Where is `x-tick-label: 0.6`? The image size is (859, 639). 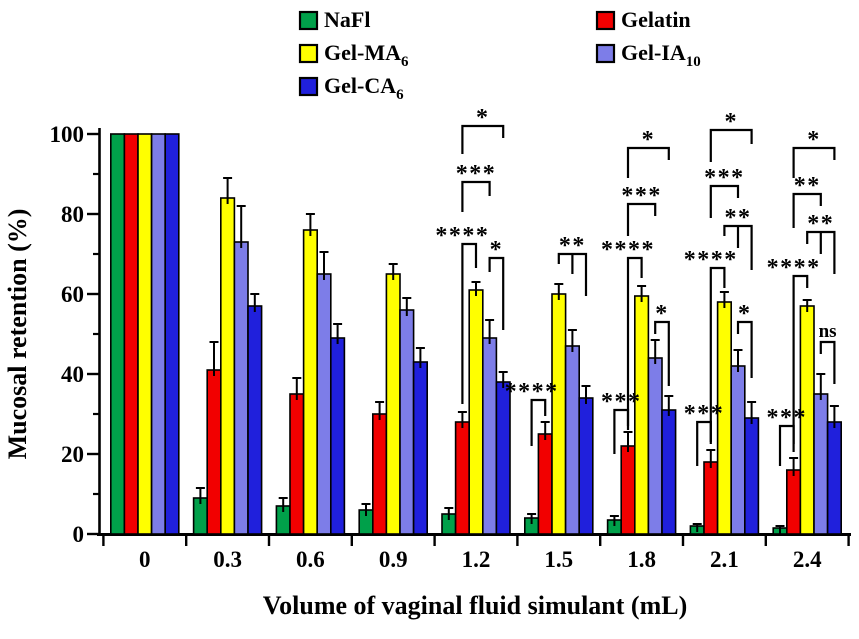 x-tick-label: 0.6 is located at coordinates (310, 559).